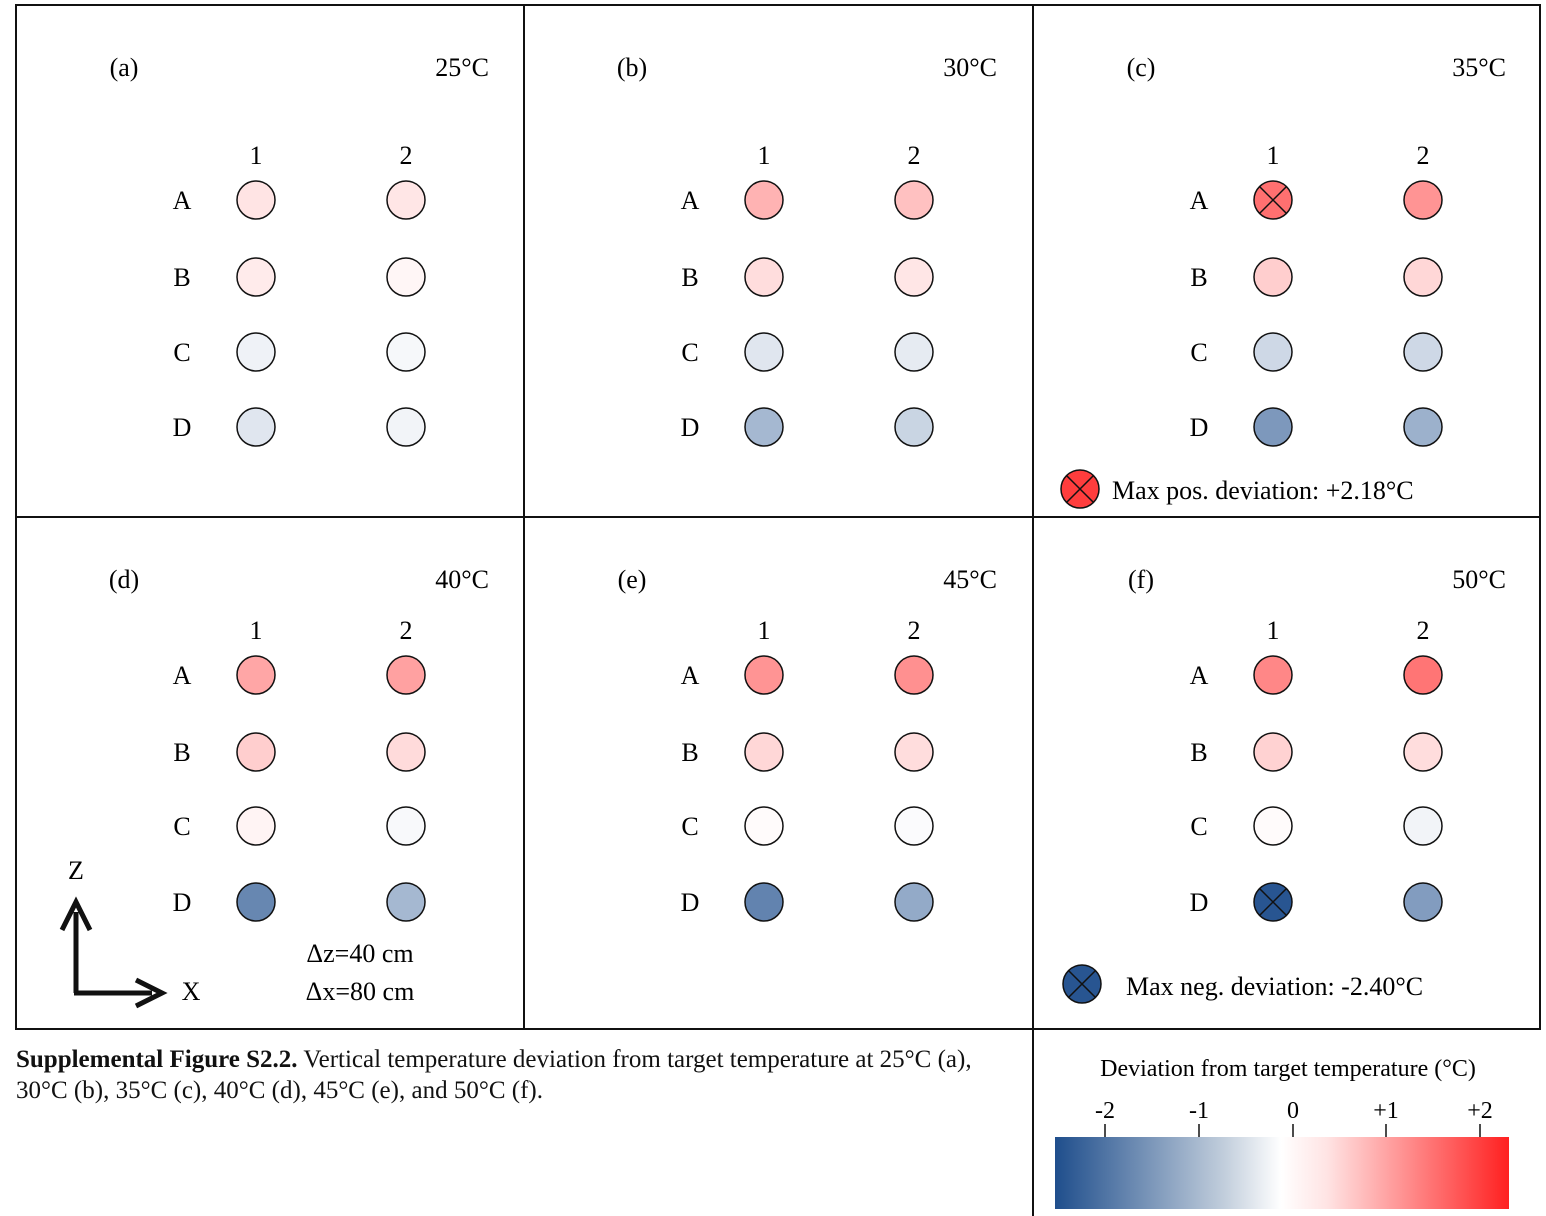 The image size is (1546, 1216). I want to click on max-negative-legend: Max neg. deviation: -2.40°C, so click(1242, 984).